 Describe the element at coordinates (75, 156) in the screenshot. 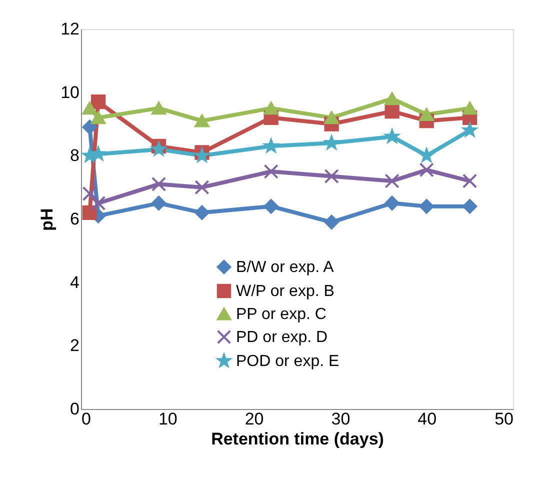

I see `y-tick-label: 8` at that location.